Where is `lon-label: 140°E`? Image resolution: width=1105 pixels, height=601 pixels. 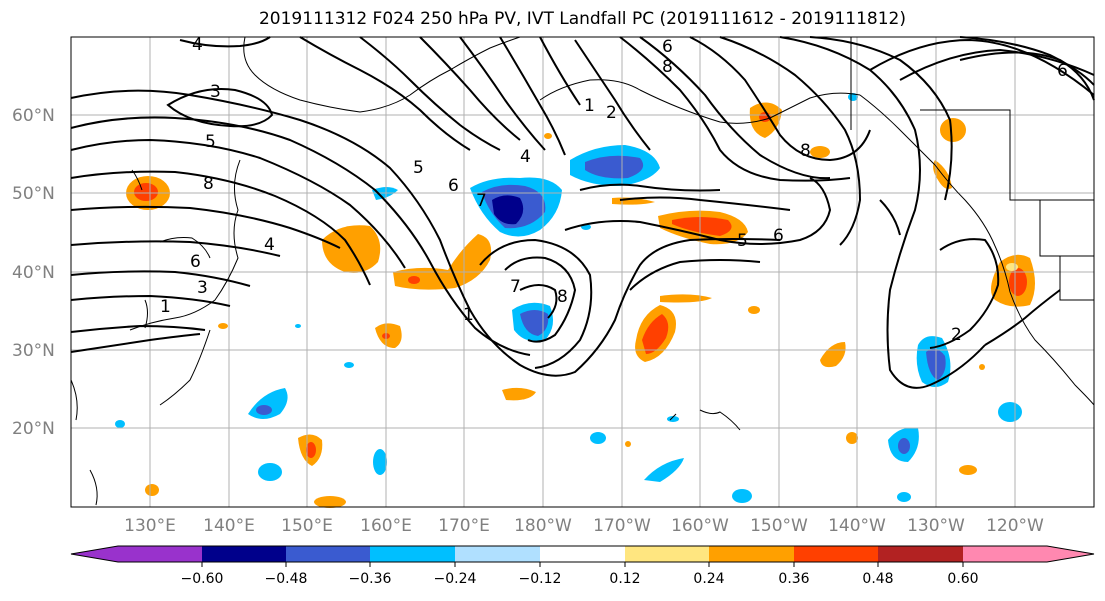 lon-label: 140°E is located at coordinates (229, 526).